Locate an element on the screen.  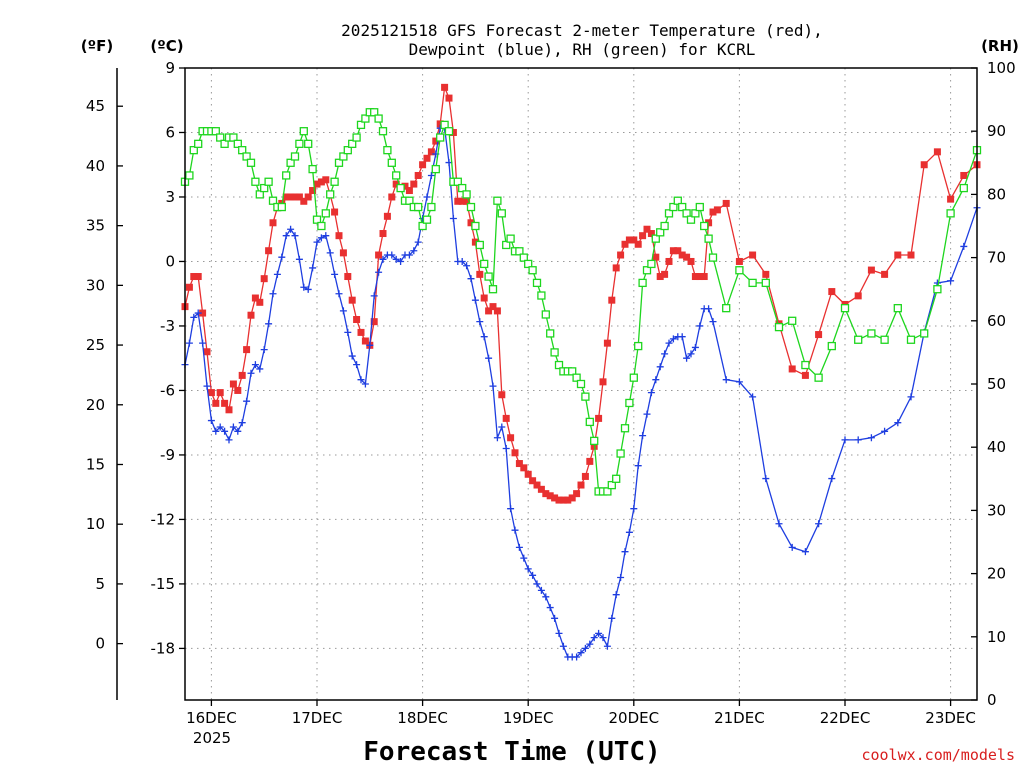
fahrenheit-tick-label: 5 is located at coordinates (100, 584).